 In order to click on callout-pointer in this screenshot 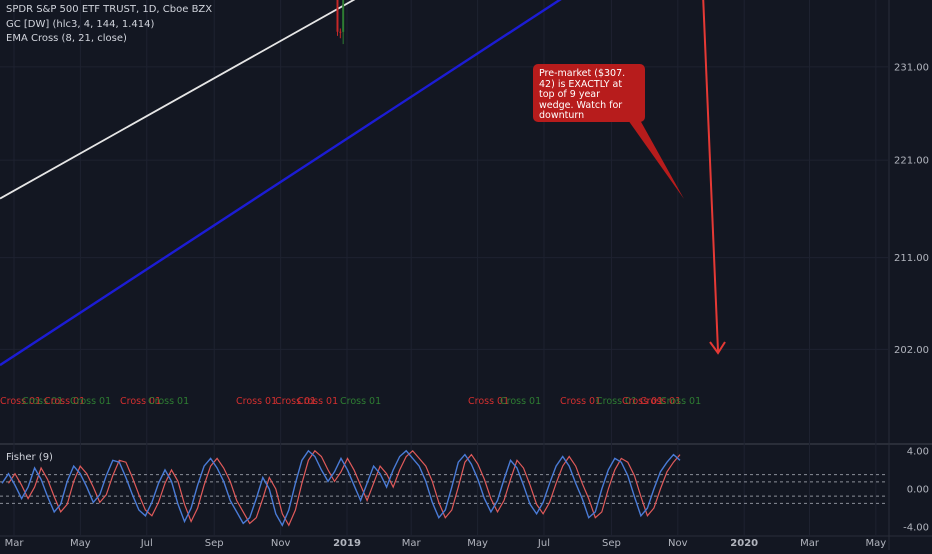, I will do `click(656, 159)`.